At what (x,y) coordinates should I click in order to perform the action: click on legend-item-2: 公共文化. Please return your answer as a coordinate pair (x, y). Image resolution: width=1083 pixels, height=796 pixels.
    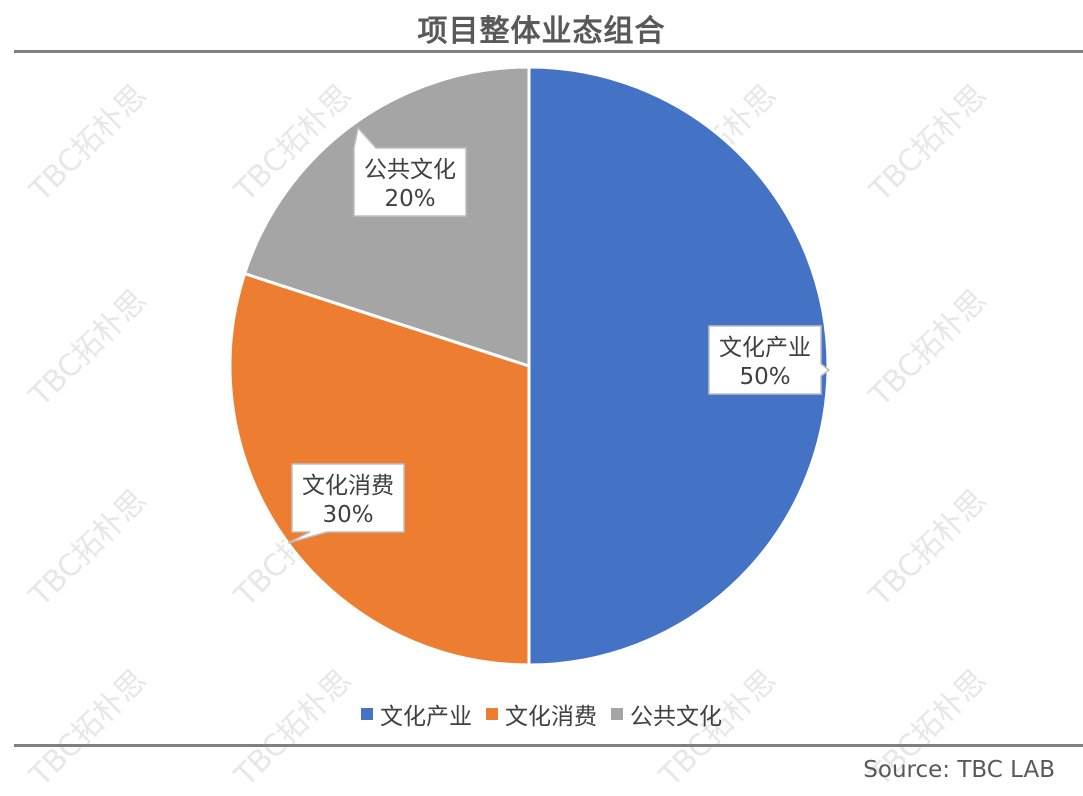
    Looking at the image, I should click on (666, 714).